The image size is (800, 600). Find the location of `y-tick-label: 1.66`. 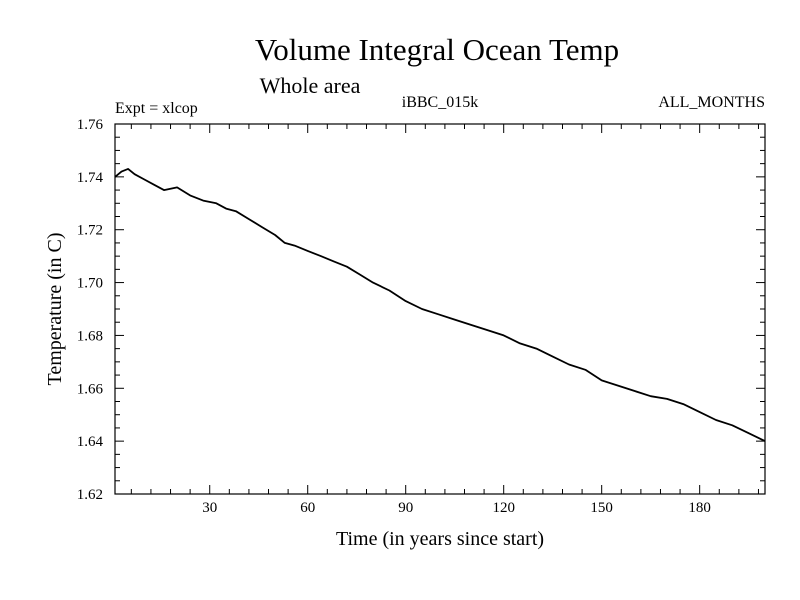

y-tick-label: 1.66 is located at coordinates (90, 389).